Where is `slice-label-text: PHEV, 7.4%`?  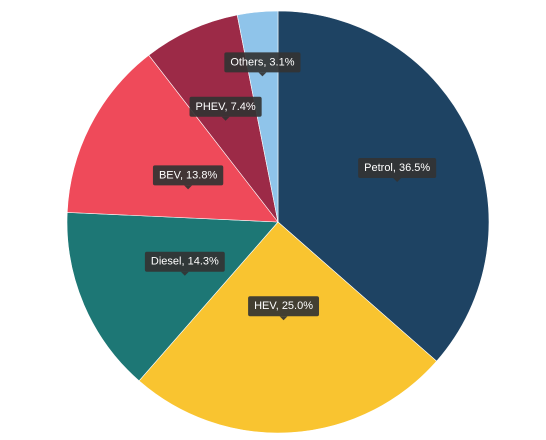
slice-label-text: PHEV, 7.4% is located at coordinates (226, 107).